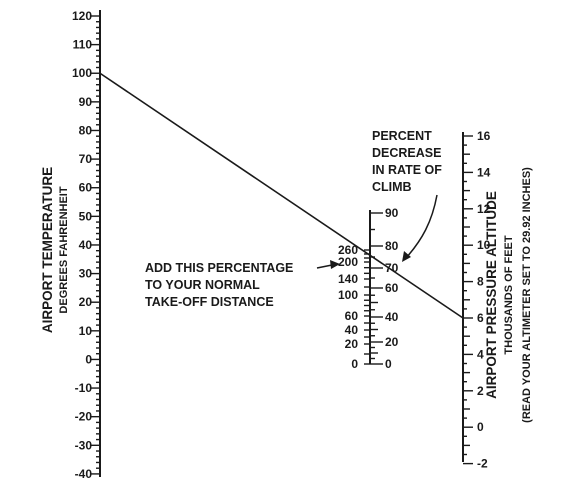 Image resolution: width=570 pixels, height=494 pixels. What do you see at coordinates (354, 364) in the screenshot?
I see `takeoff-tick-label: 0` at bounding box center [354, 364].